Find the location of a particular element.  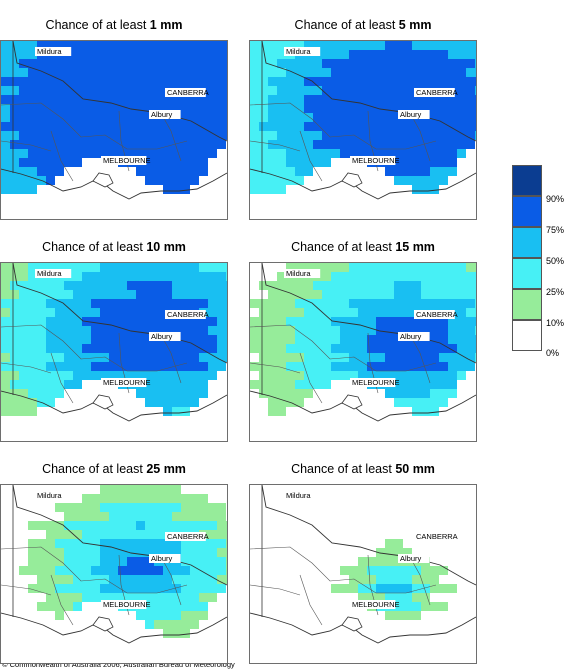

panel-title-prefix: Chance of at least is located at coordinates (341, 247).